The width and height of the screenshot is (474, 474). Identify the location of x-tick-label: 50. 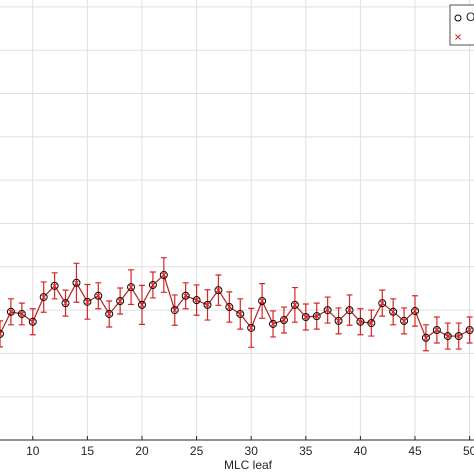
(468, 451).